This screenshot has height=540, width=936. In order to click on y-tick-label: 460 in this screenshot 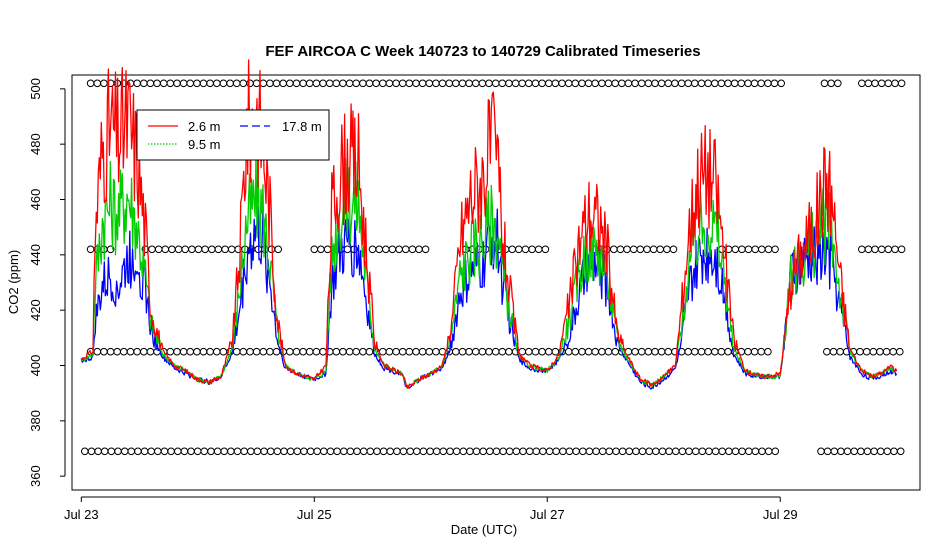, I will do `click(35, 200)`.